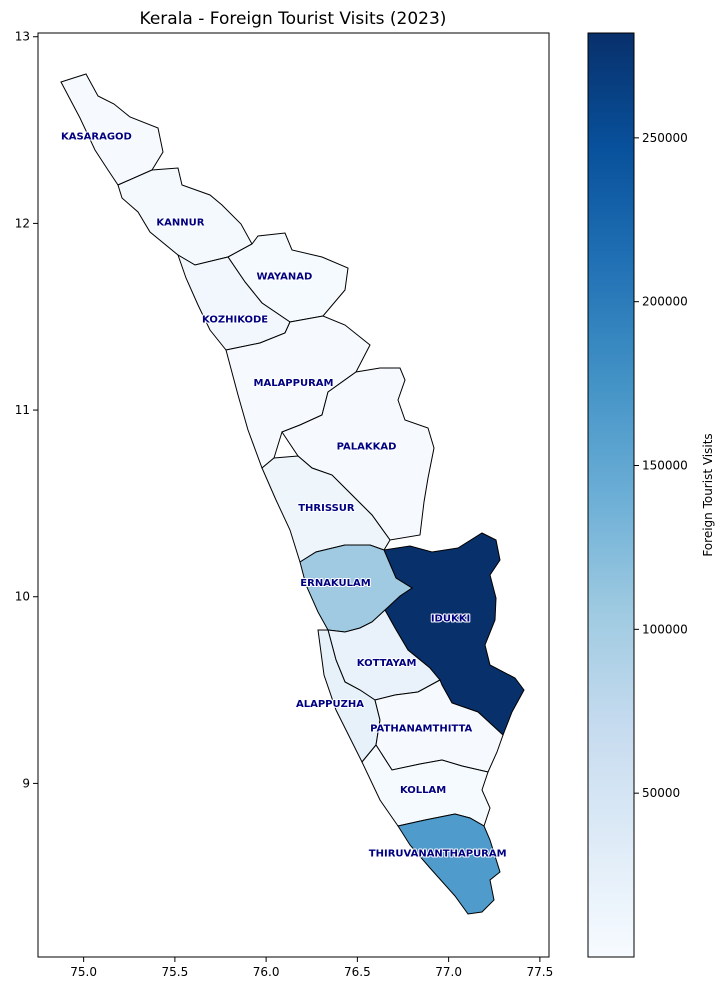 The width and height of the screenshot is (726, 991). Describe the element at coordinates (96, 137) in the screenshot. I see `label-kasaragod: KASARAGOD` at that location.